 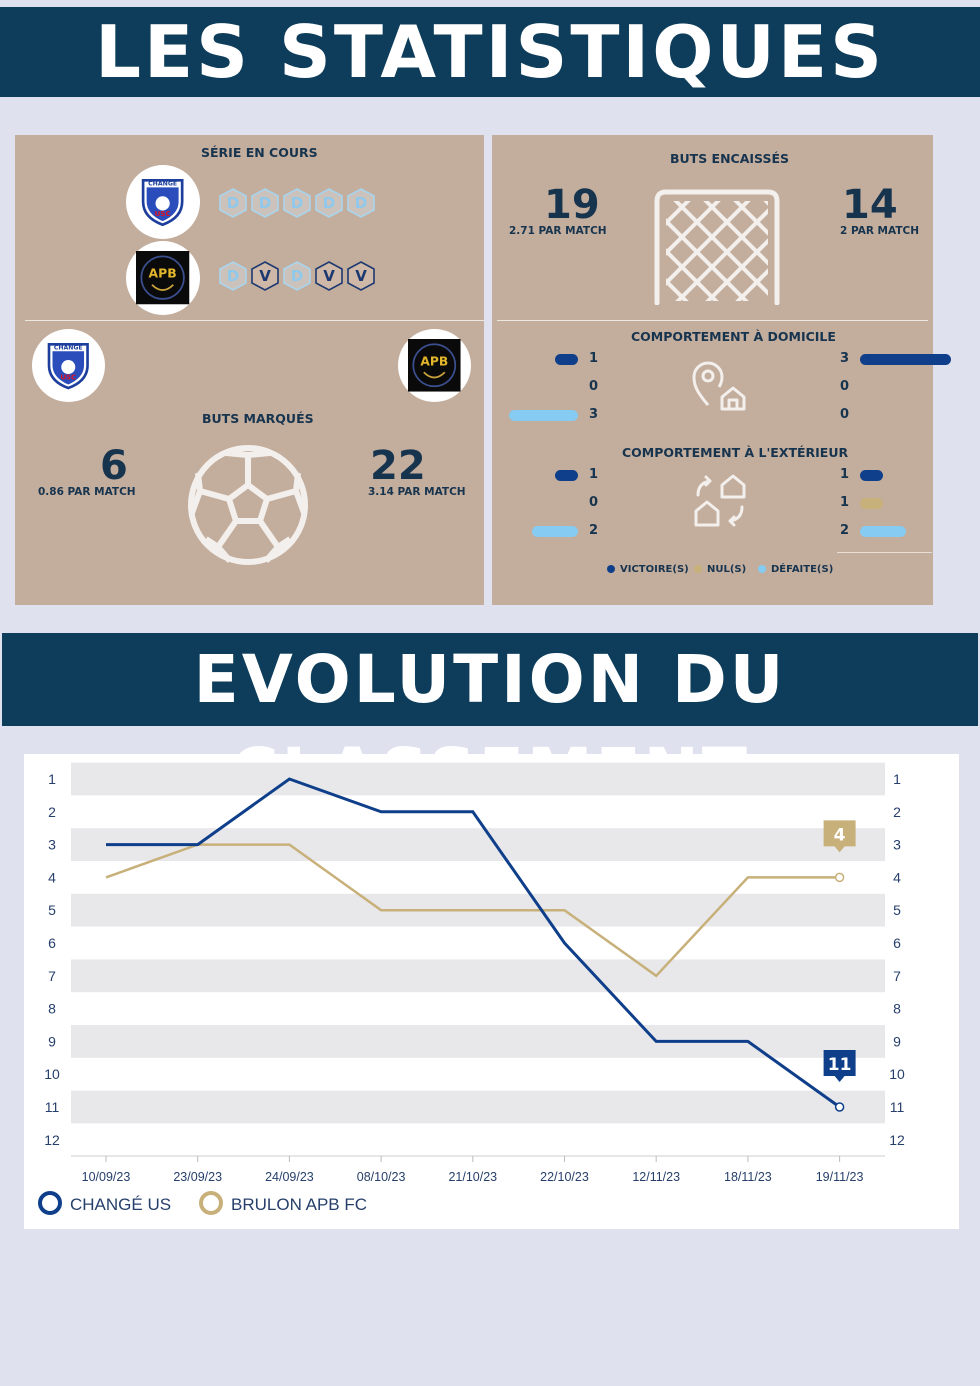 I want to click on away-houses-icon, so click(x=720, y=500).